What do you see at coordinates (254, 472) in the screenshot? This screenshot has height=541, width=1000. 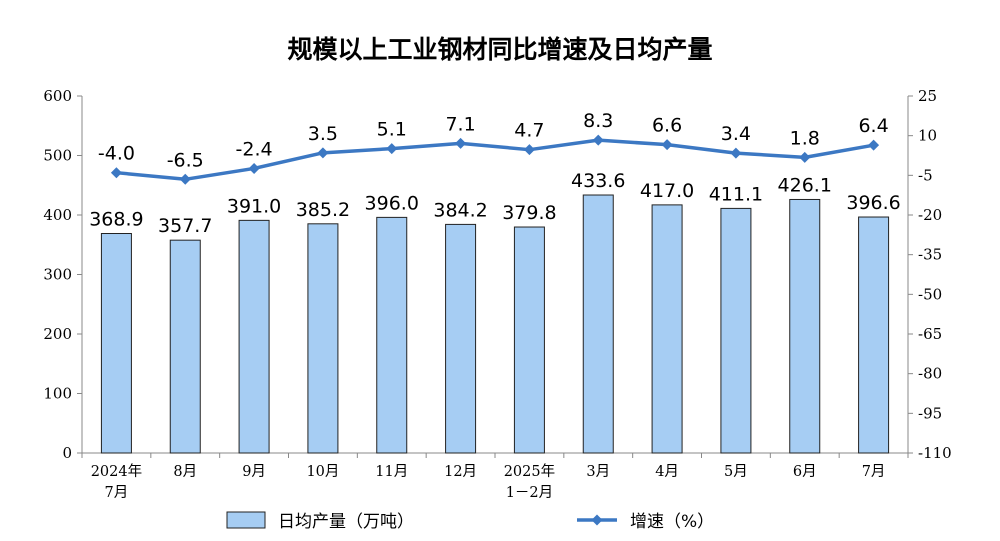 I see `x-tick-label: 9月` at bounding box center [254, 472].